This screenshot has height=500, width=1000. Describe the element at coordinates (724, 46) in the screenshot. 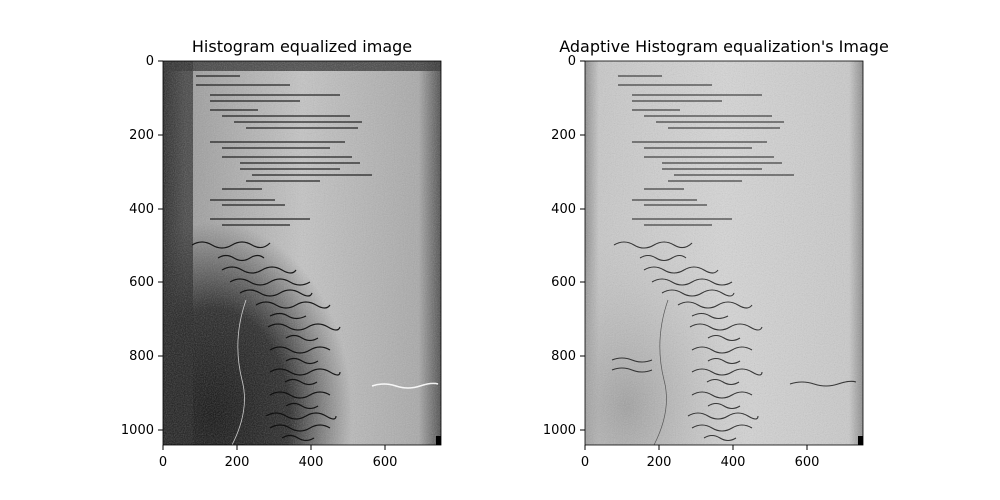

I see `chart-title: Adaptive Histogram equalization's Image` at that location.